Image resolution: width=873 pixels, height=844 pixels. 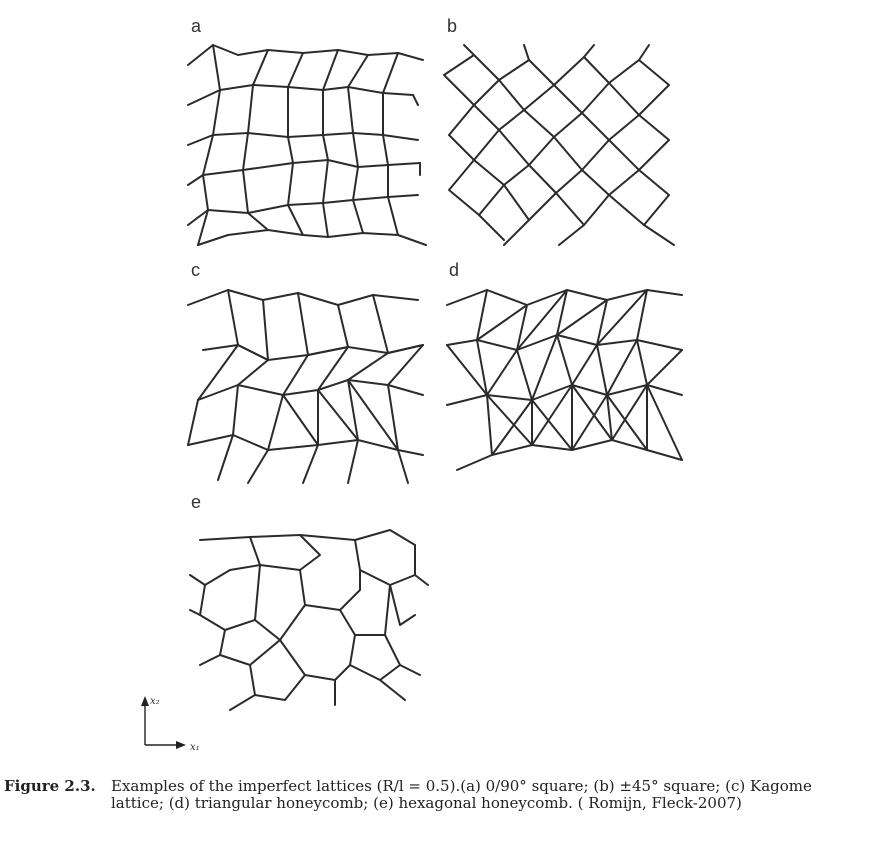 I want to click on x2-label: x₂, so click(x=155, y=701).